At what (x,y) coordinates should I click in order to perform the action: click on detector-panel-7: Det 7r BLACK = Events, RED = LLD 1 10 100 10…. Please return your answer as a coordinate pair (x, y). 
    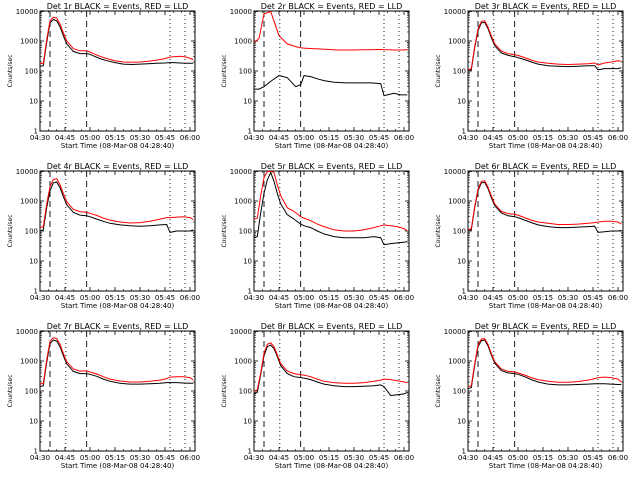
    Looking at the image, I should click on (103, 396).